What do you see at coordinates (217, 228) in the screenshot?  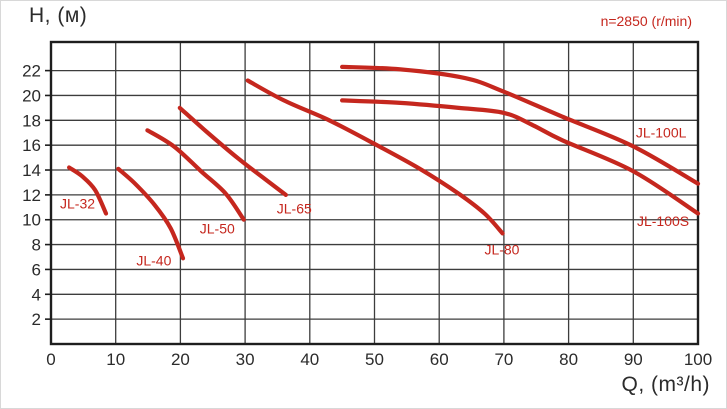 I see `curve-label-JL-50: JL-50` at bounding box center [217, 228].